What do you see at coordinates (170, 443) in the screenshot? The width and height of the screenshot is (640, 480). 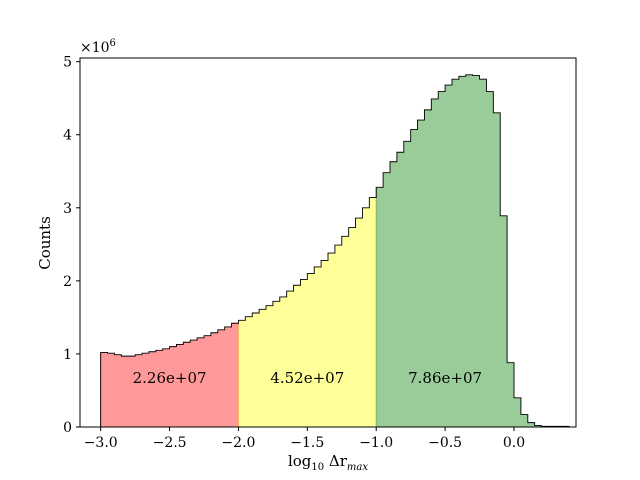 I see `x-tick-label: −2.5` at bounding box center [170, 443].